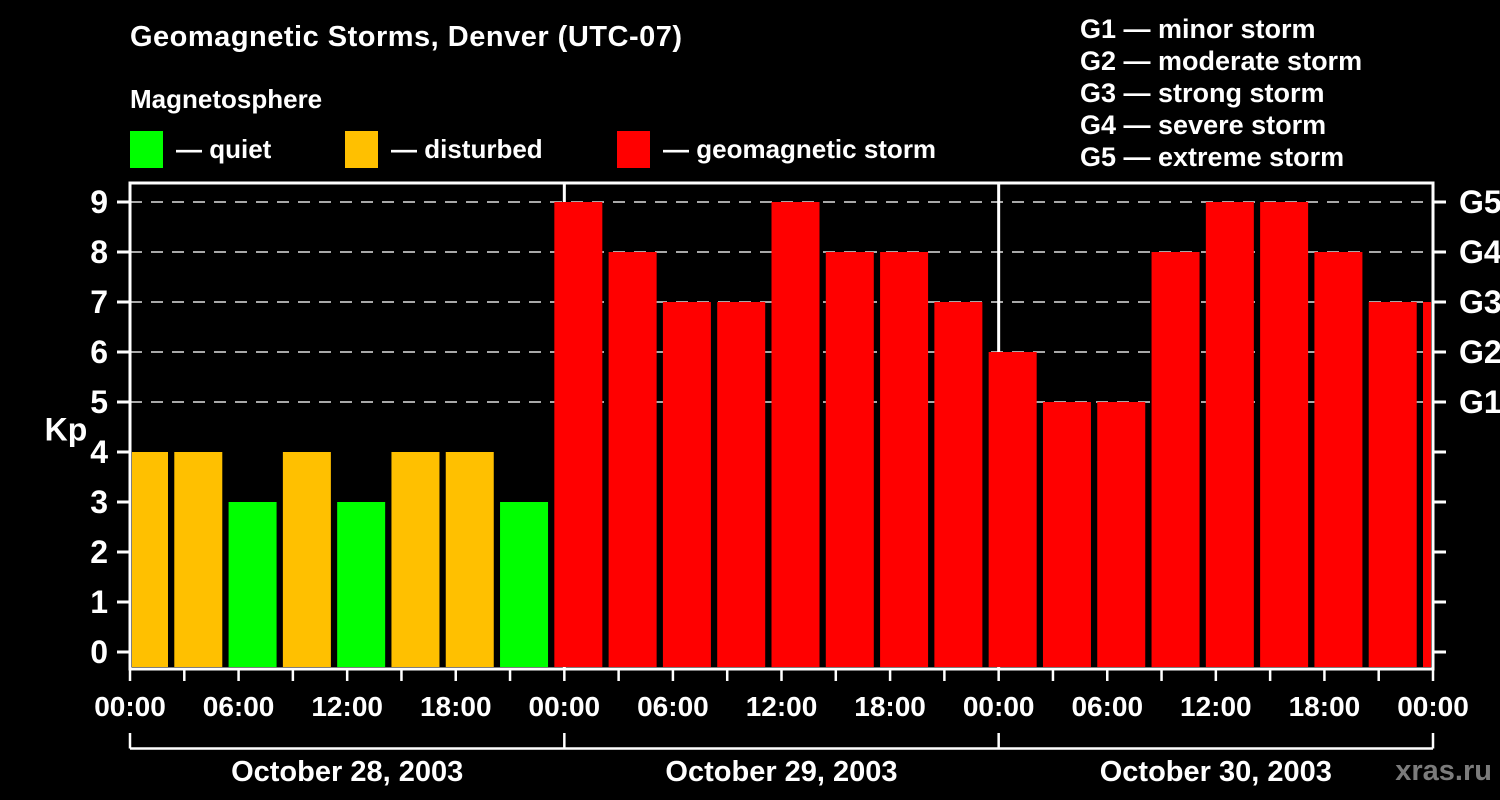 Image resolution: width=1500 pixels, height=800 pixels. Describe the element at coordinates (99, 402) in the screenshot. I see `y-axis-tick-label: 5` at that location.